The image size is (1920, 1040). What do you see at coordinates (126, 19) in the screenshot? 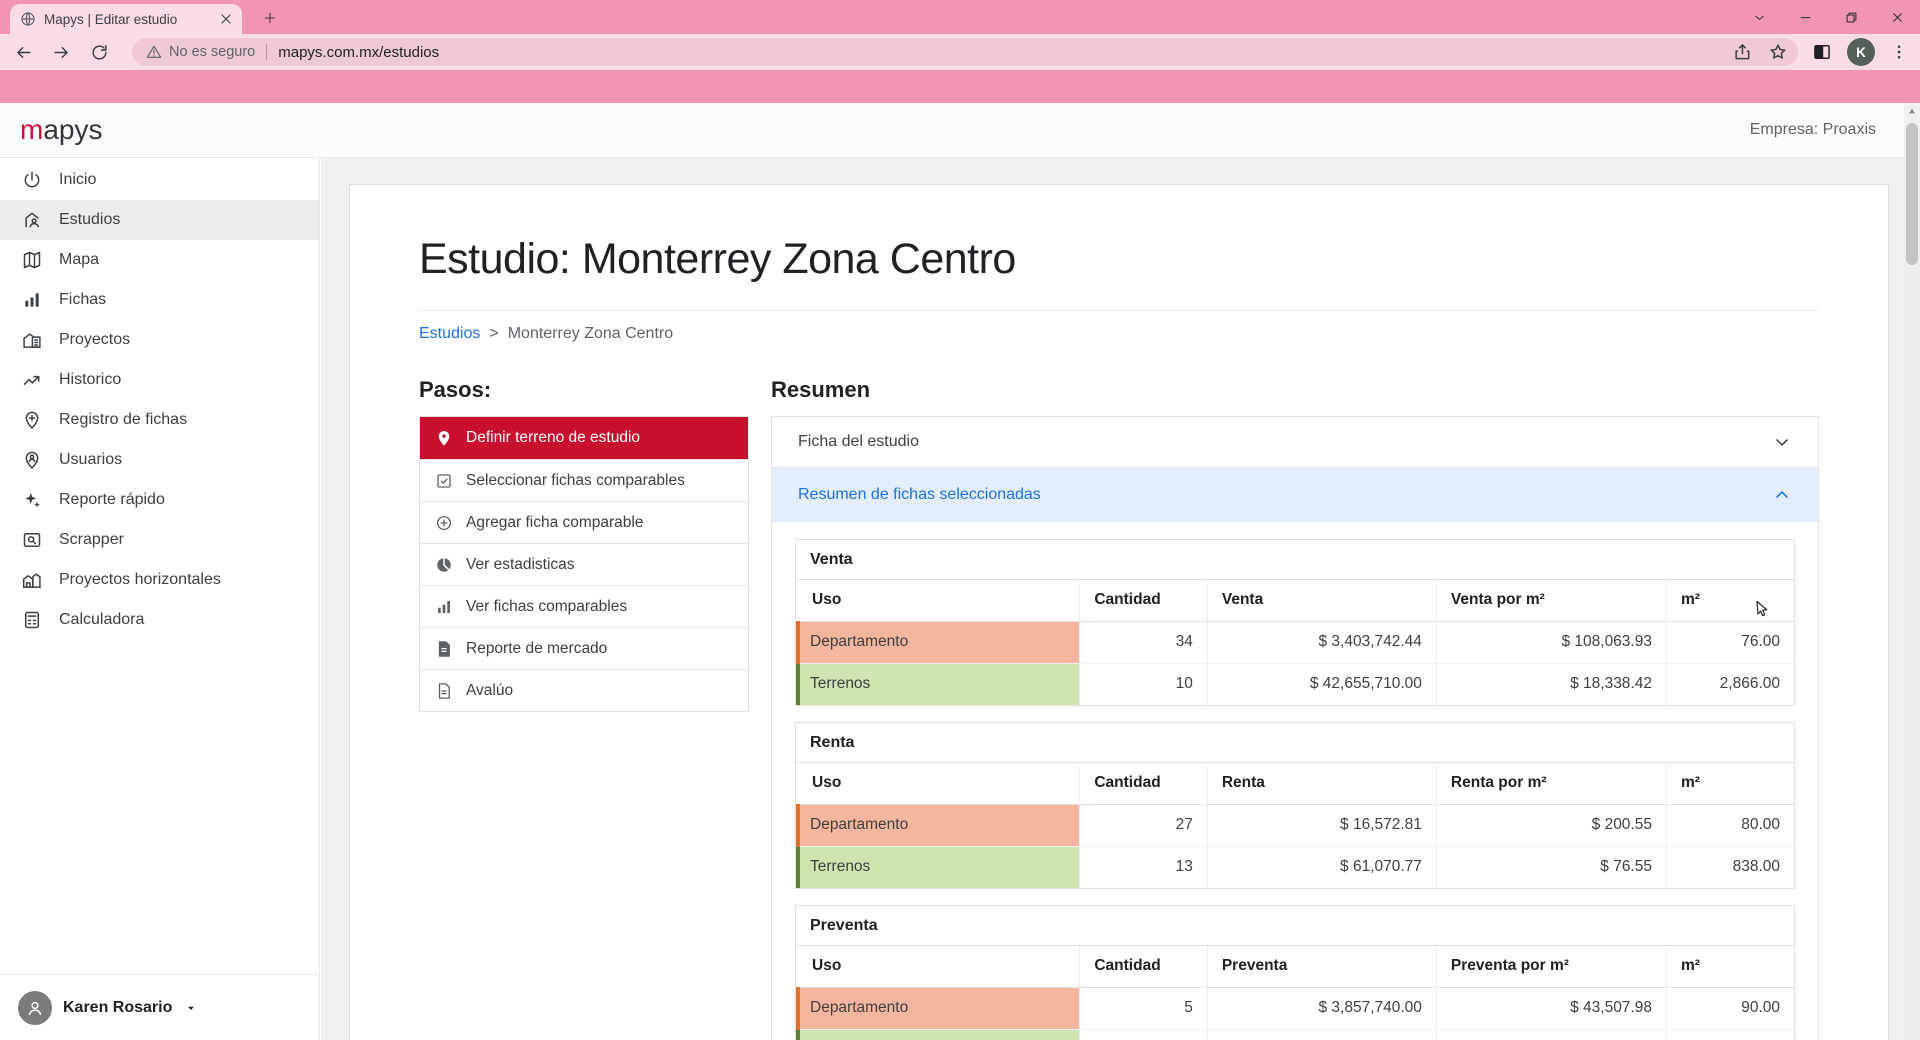
I see `browser-tab: Mapys | Editar estudio` at bounding box center [126, 19].